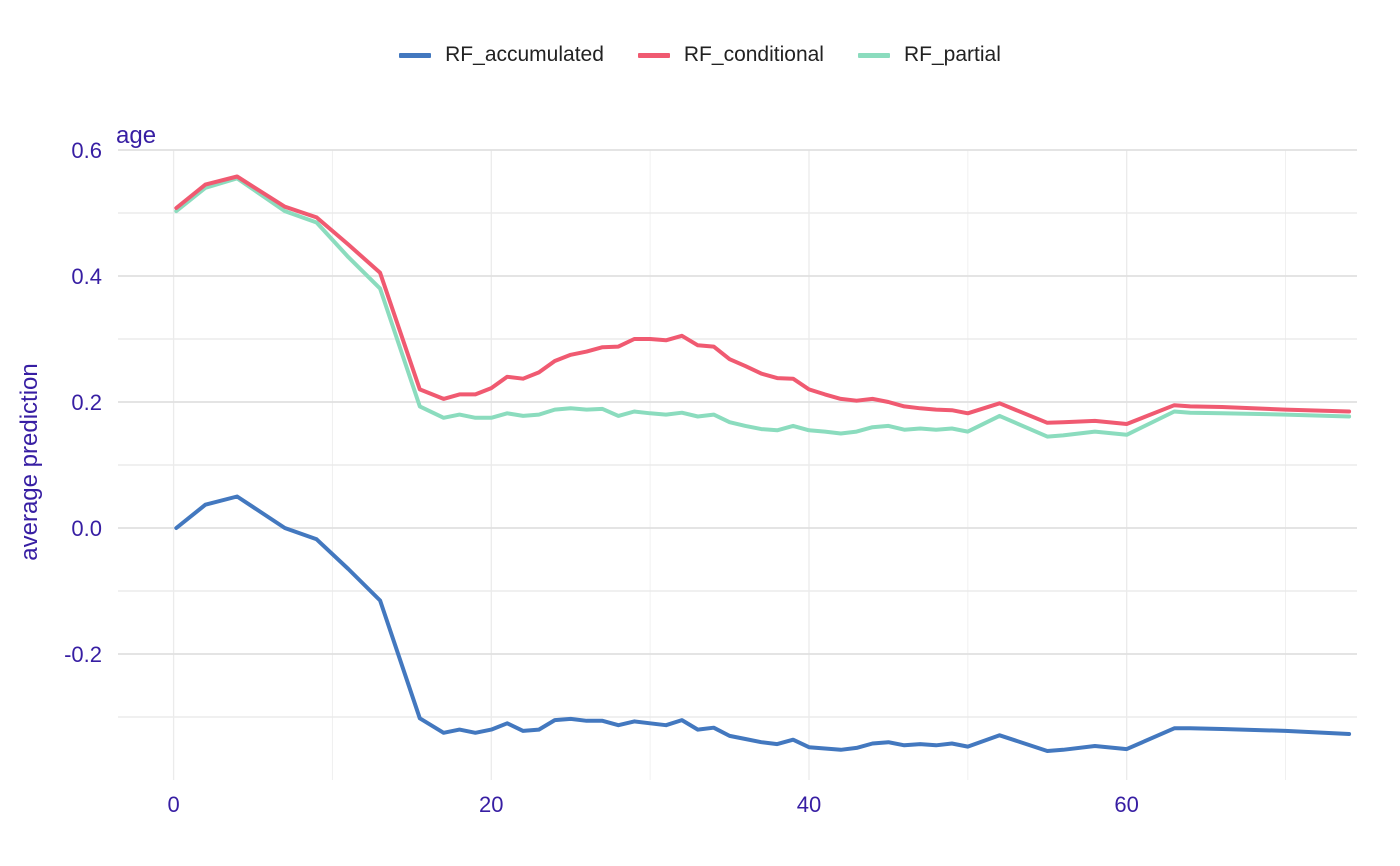 The image size is (1400, 866). I want to click on legend: RF_accumulated RF_conditional RF_partial, so click(700, 55).